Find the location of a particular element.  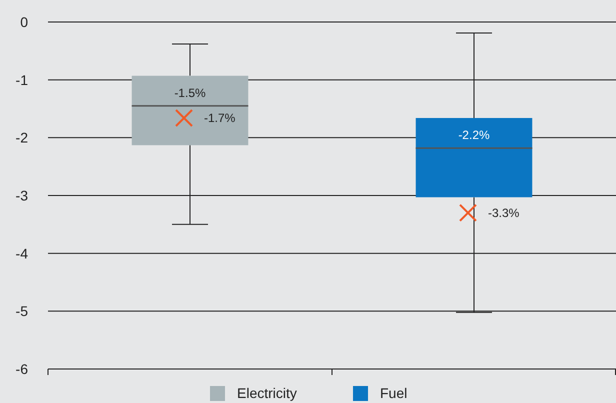

y-tick-label: -6 is located at coordinates (22, 369).